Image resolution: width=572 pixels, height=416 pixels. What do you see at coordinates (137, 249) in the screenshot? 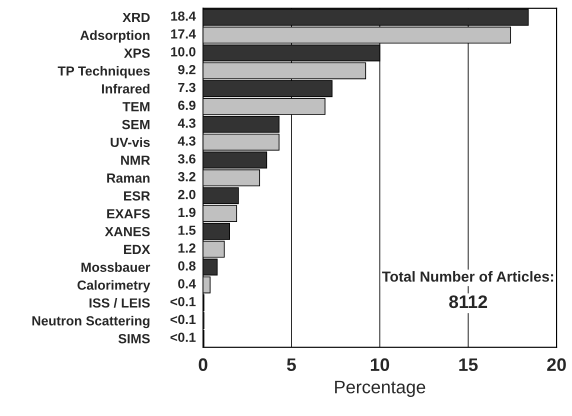
I see `y-tick-label: EDX` at bounding box center [137, 249].